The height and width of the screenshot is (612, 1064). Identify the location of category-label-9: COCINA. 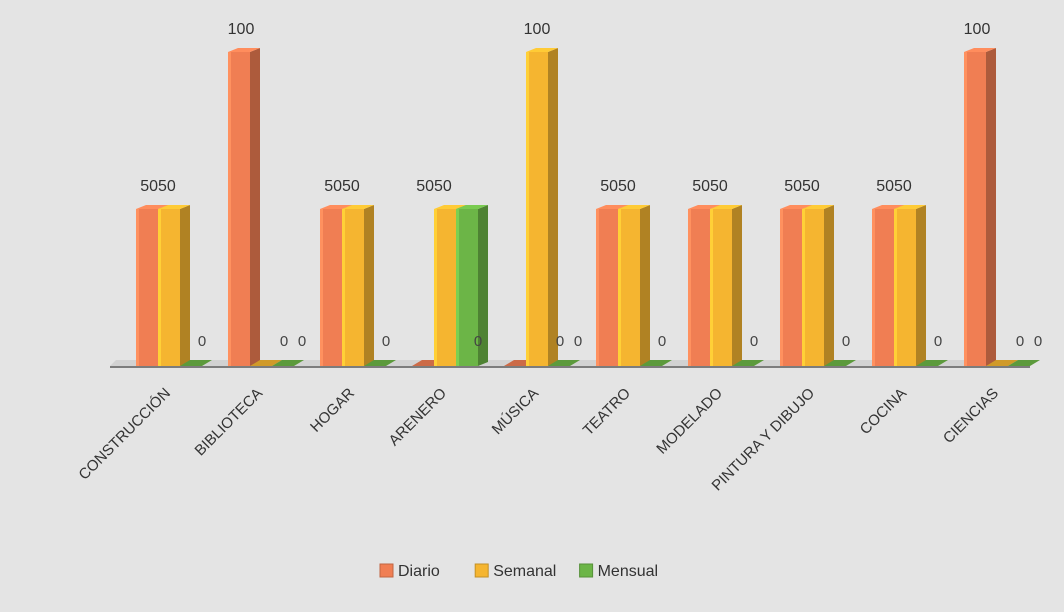
(883, 411).